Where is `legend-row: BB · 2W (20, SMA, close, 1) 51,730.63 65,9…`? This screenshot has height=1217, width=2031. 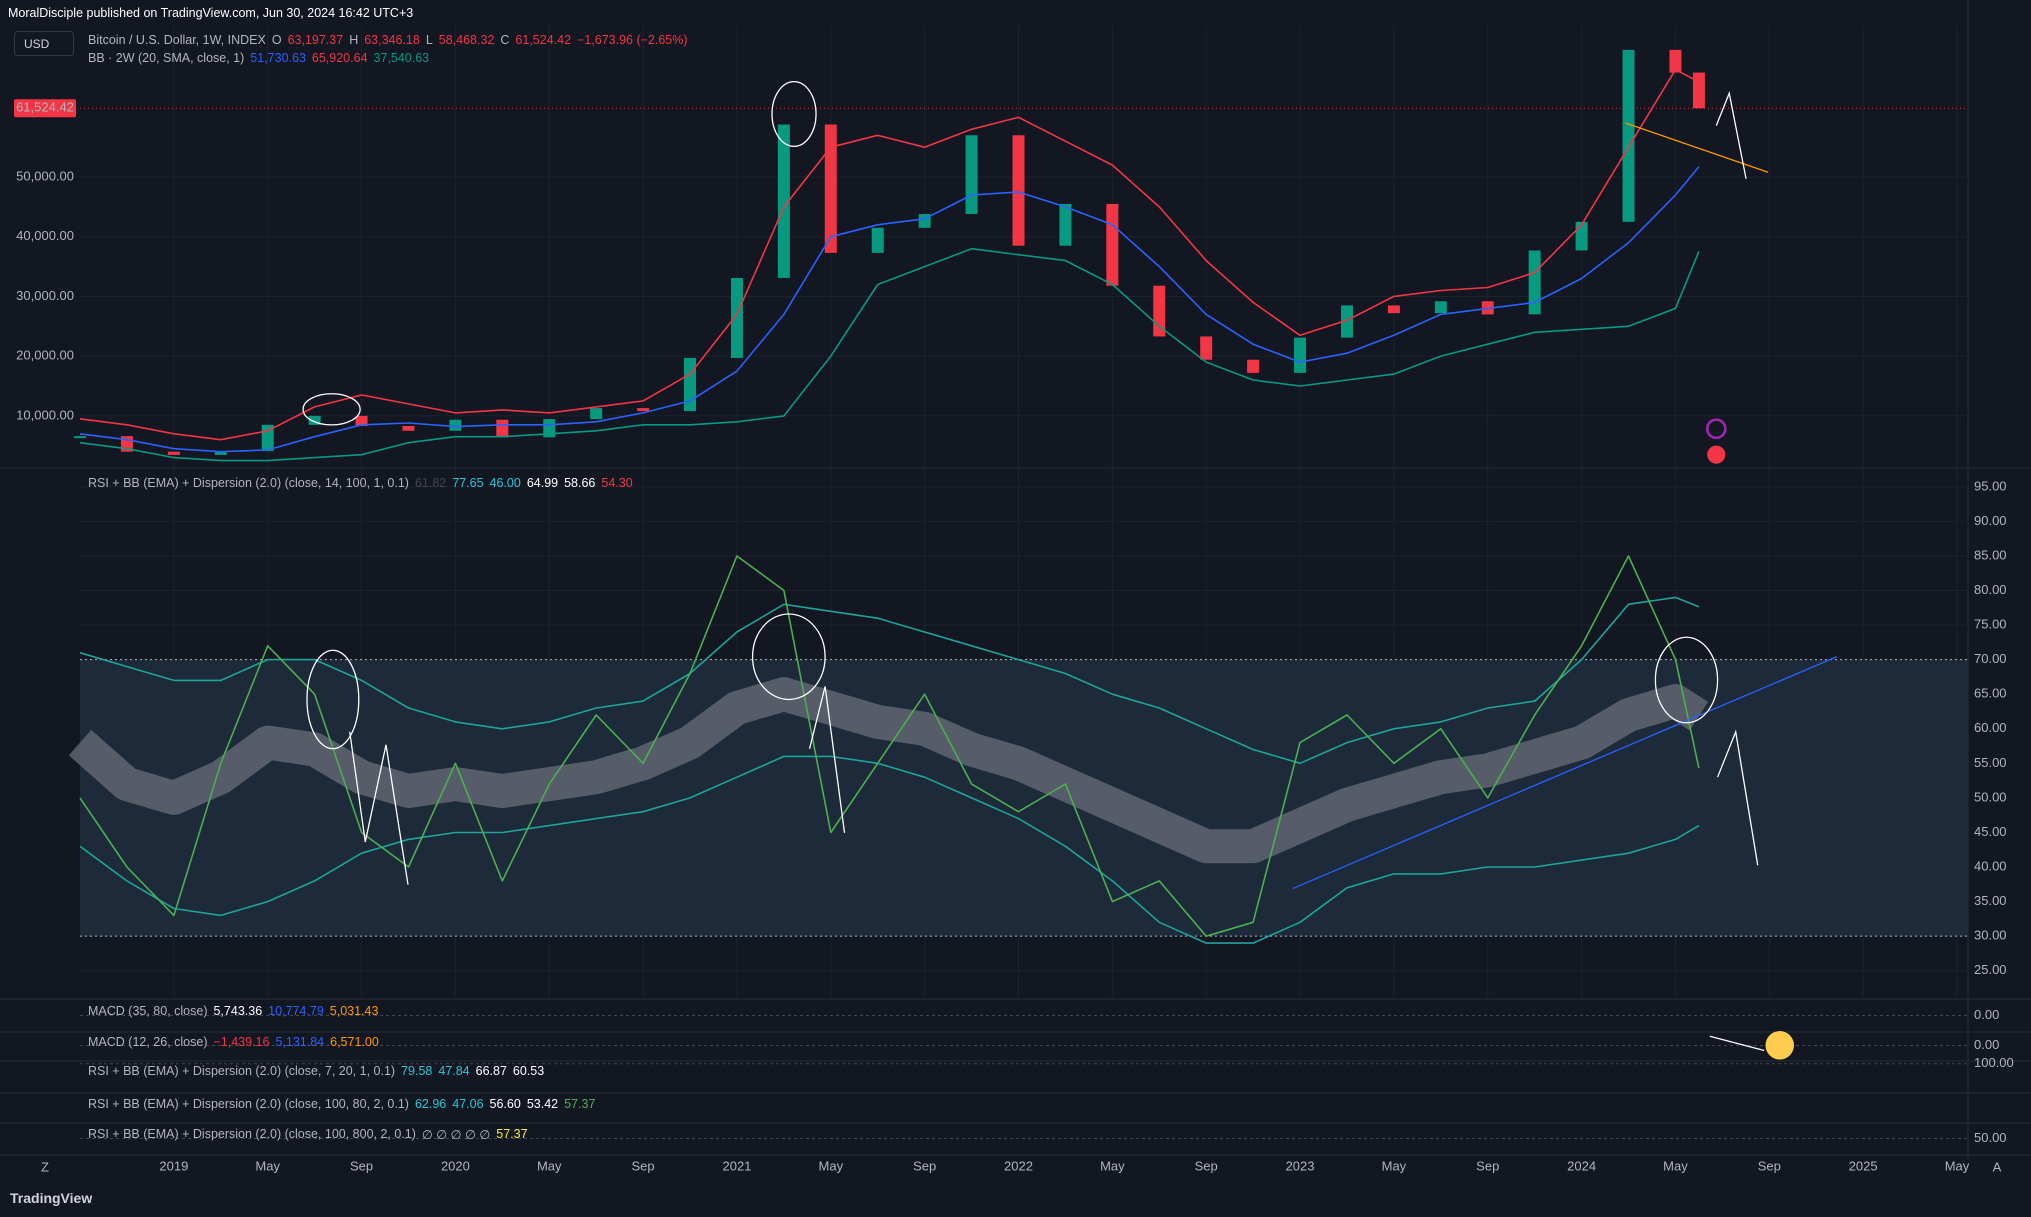 legend-row: BB · 2W (20, SMA, close, 1) 51,730.63 65,9… is located at coordinates (258, 58).